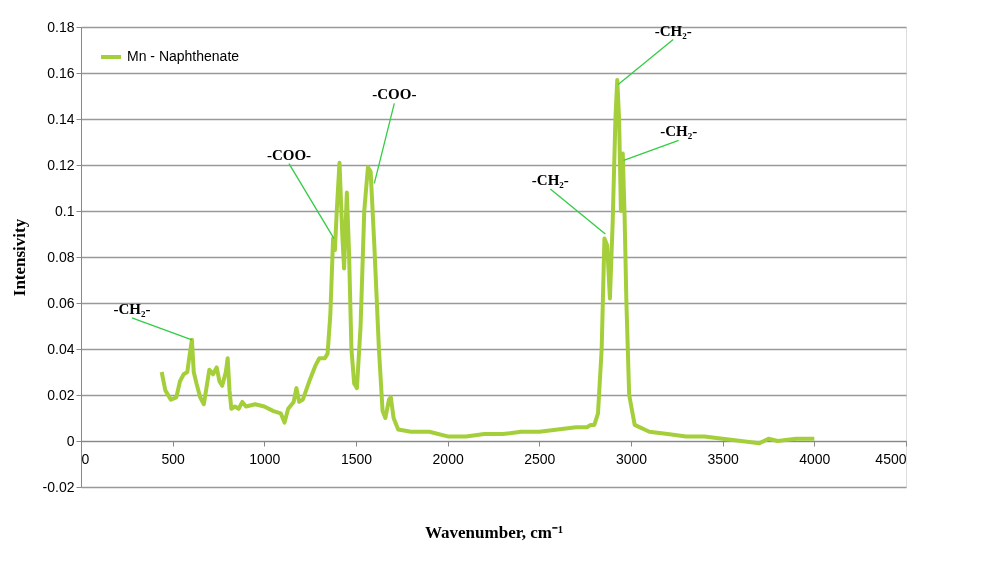 This screenshot has width=1003, height=576. What do you see at coordinates (85, 458) in the screenshot?
I see `x-tick-label: 0` at bounding box center [85, 458].